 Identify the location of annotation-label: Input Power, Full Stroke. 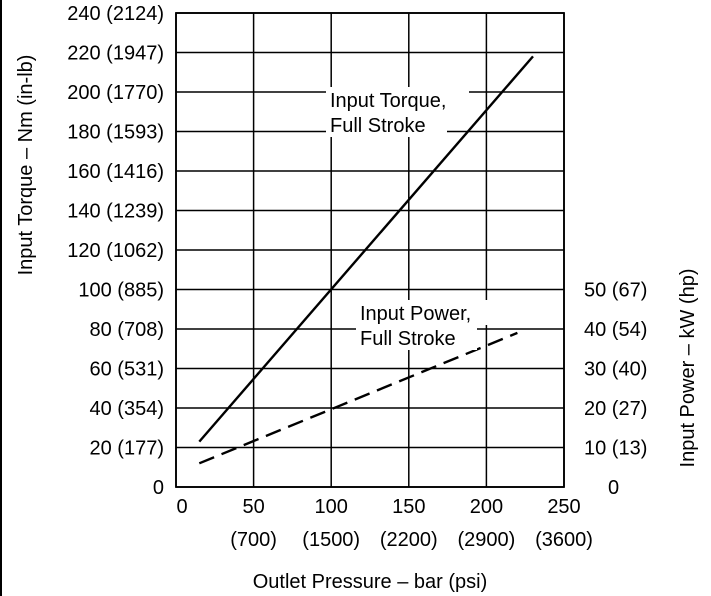
(422, 325).